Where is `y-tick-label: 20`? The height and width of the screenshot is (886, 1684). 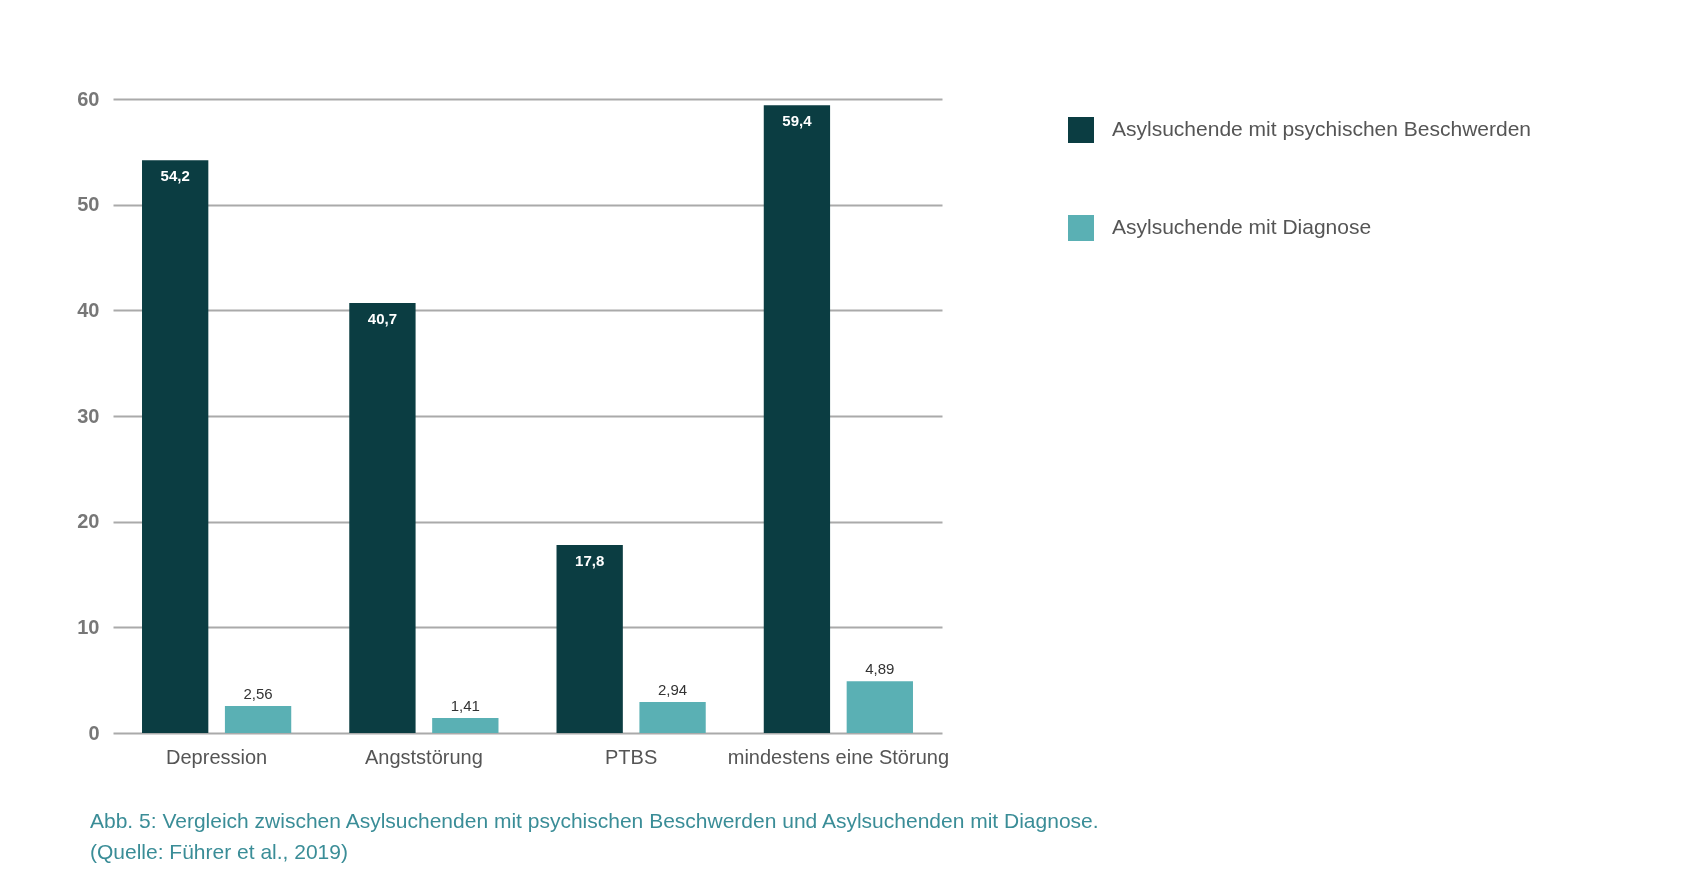 y-tick-label: 20 is located at coordinates (88, 521).